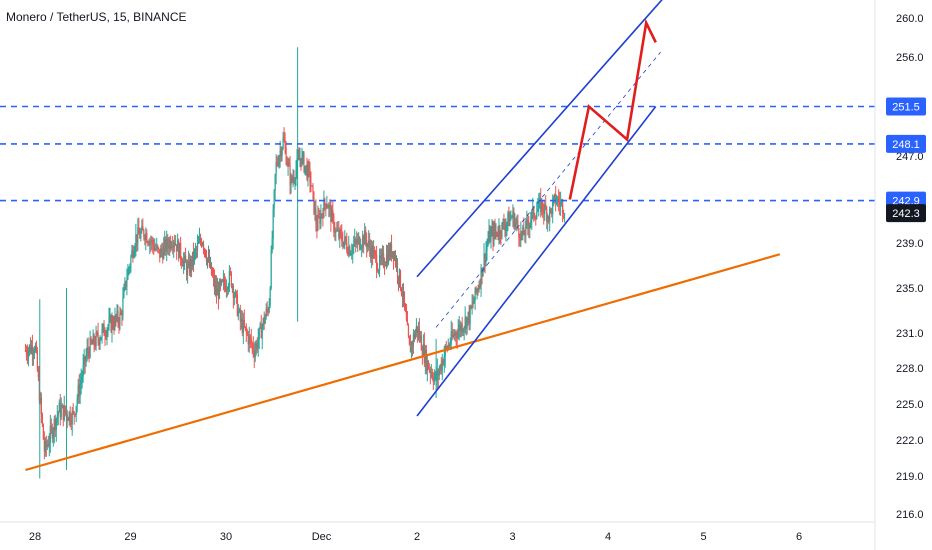 This screenshot has width=932, height=550. Describe the element at coordinates (910, 244) in the screenshot. I see `price-tick-label: 239.0` at that location.